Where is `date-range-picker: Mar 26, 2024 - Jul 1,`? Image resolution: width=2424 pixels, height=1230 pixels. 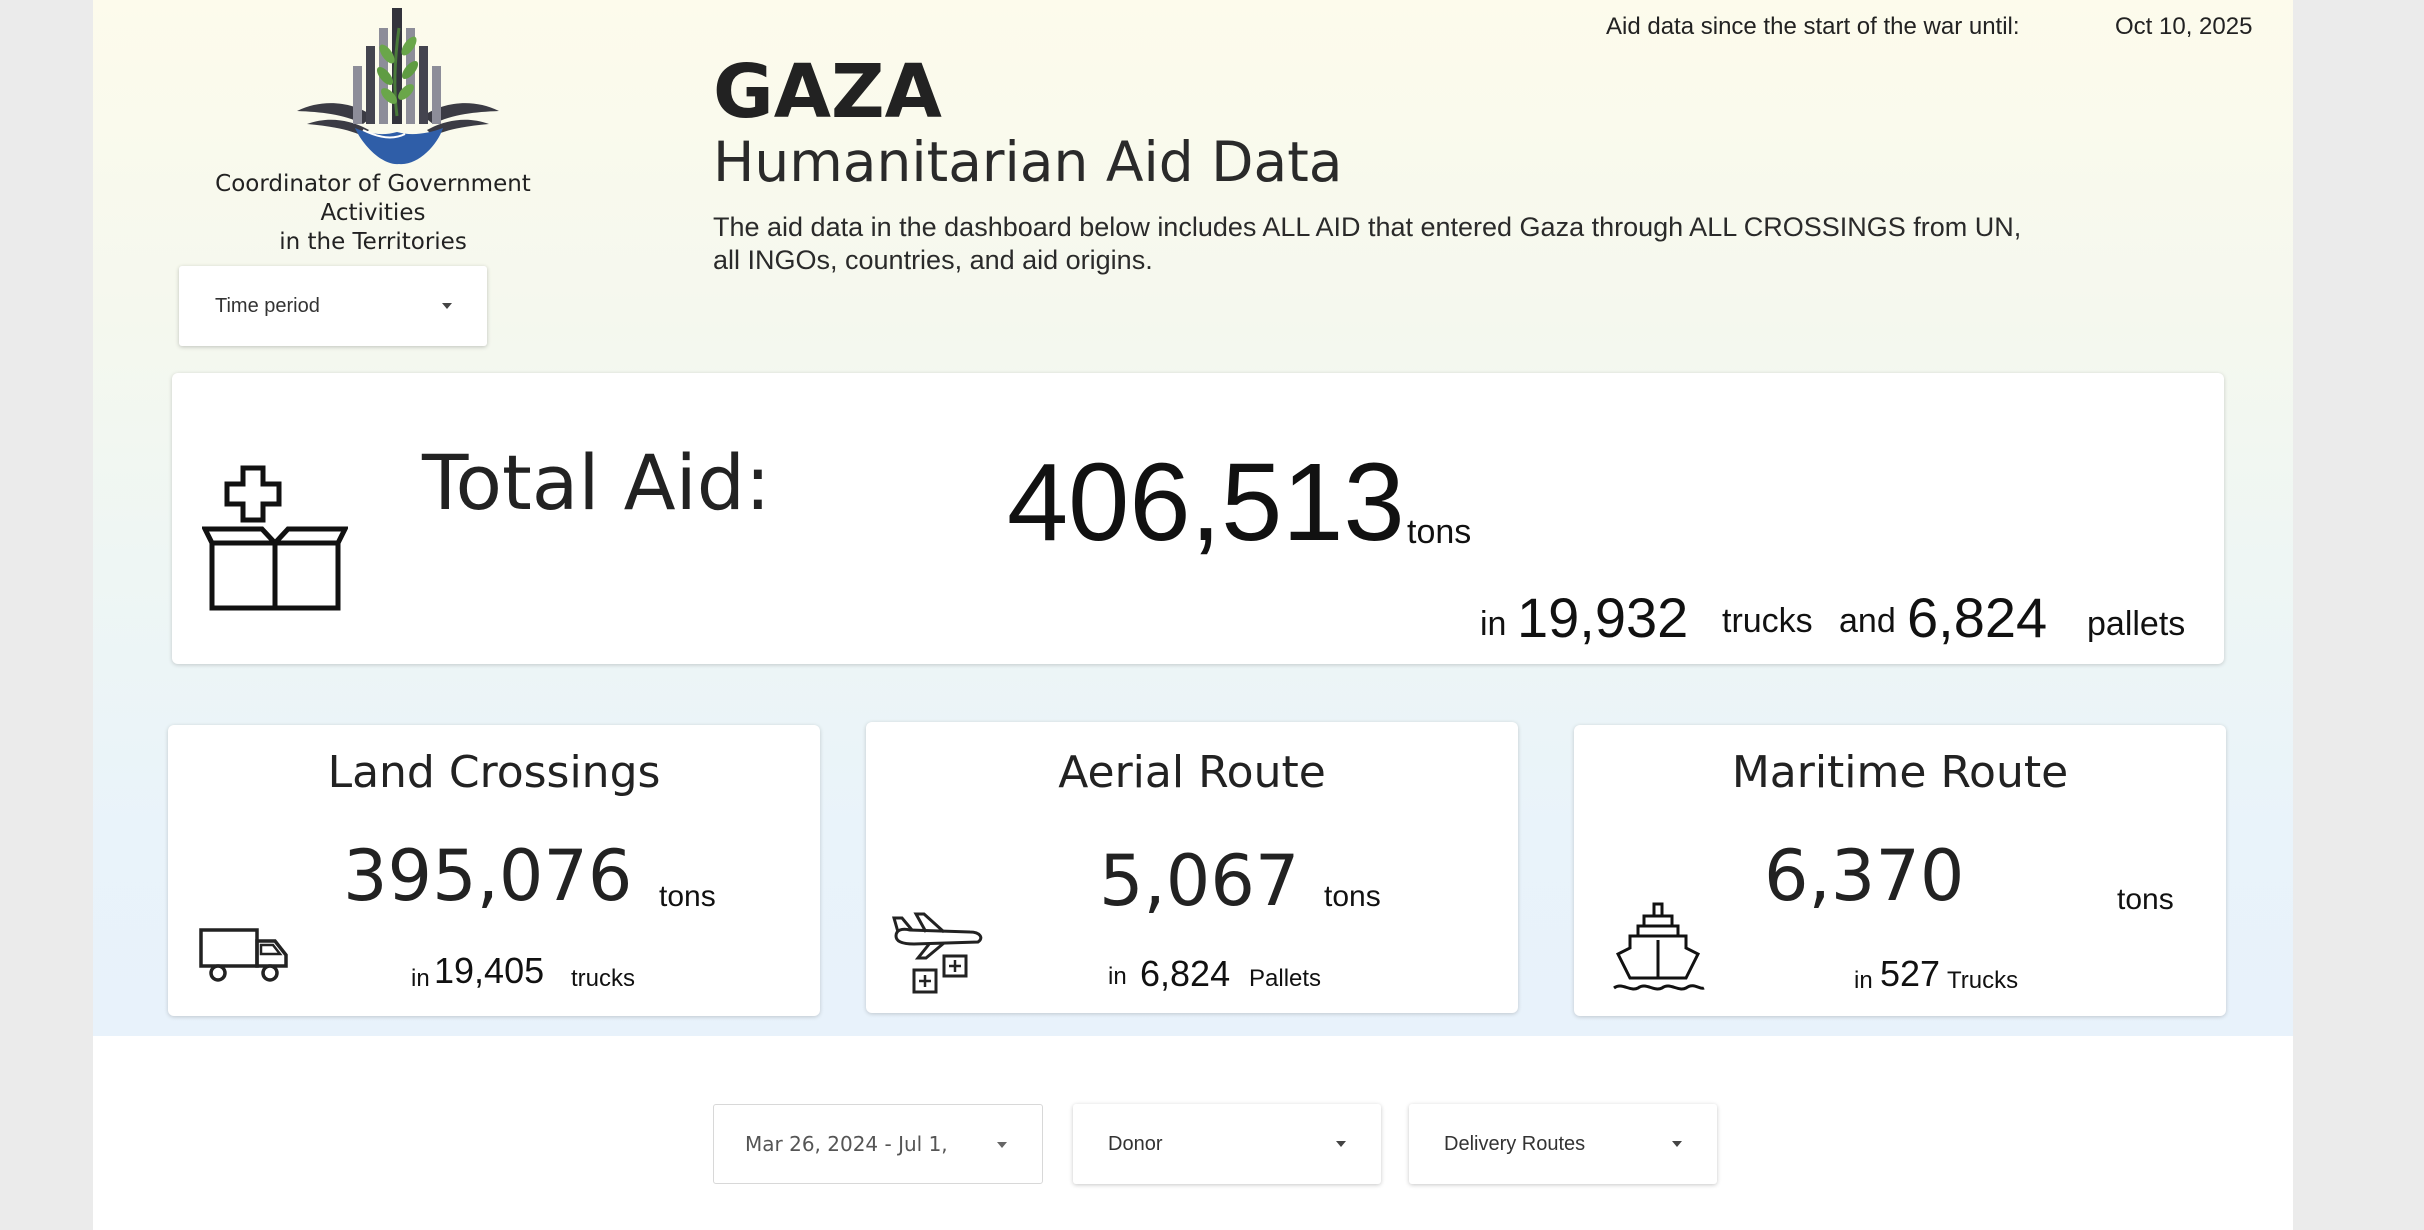
date-range-picker: Mar 26, 2024 - Jul 1, is located at coordinates (878, 1144).